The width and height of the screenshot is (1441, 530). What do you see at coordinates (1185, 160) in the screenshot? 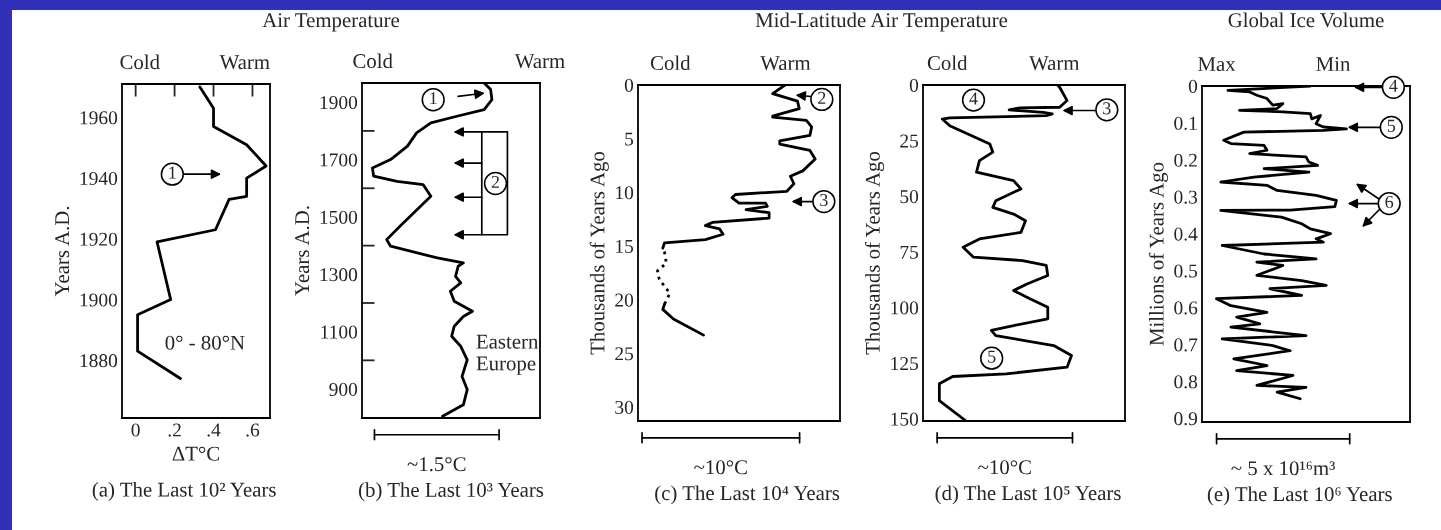
I see `y-tick-label: 0.2` at bounding box center [1185, 160].